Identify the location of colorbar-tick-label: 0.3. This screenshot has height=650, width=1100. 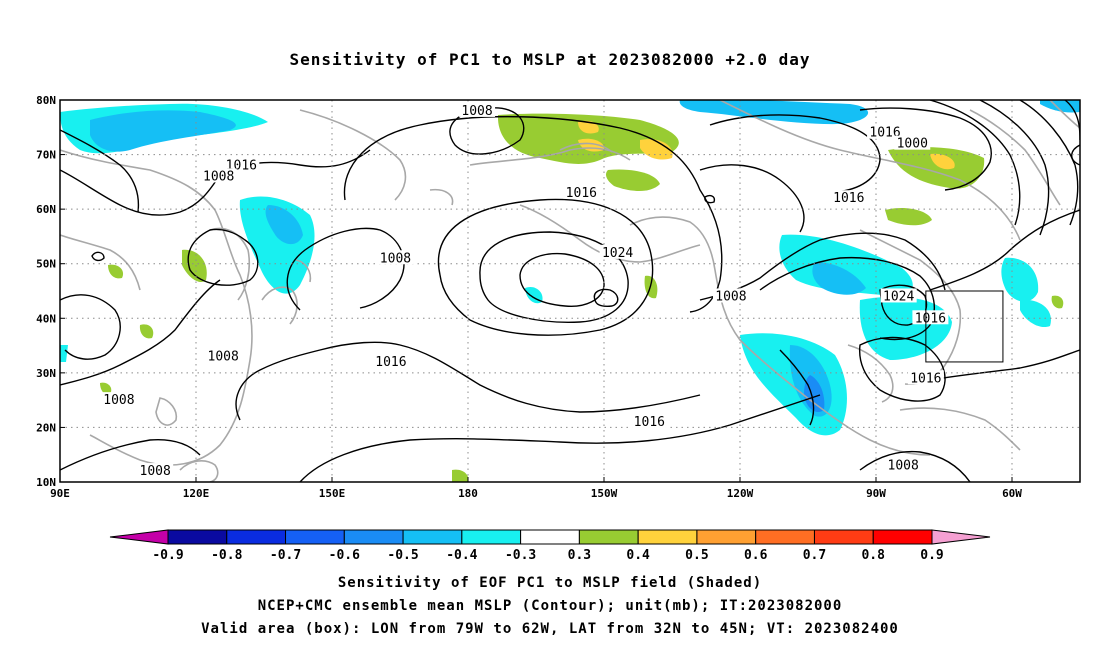
(579, 555).